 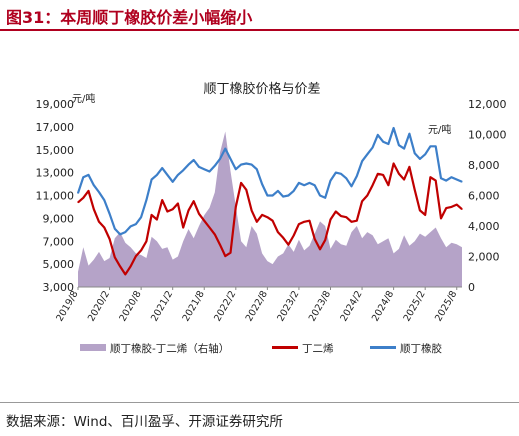 What do you see at coordinates (55, 104) in the screenshot?
I see `left-tick-label: 19,000` at bounding box center [55, 104].